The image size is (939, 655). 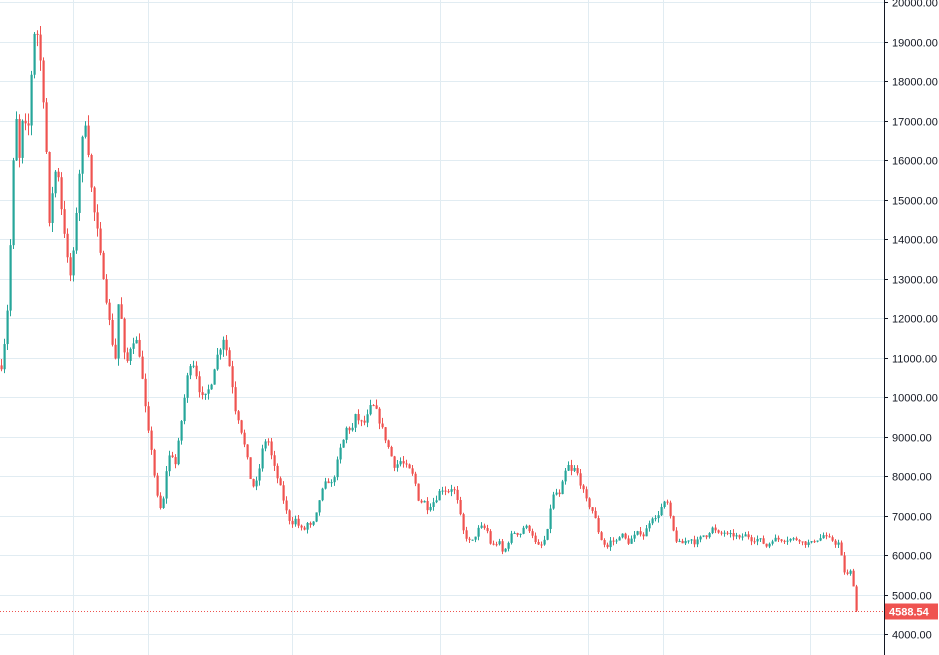 What do you see at coordinates (912, 597) in the screenshot?
I see `y-tick-label: 5000.00` at bounding box center [912, 597].